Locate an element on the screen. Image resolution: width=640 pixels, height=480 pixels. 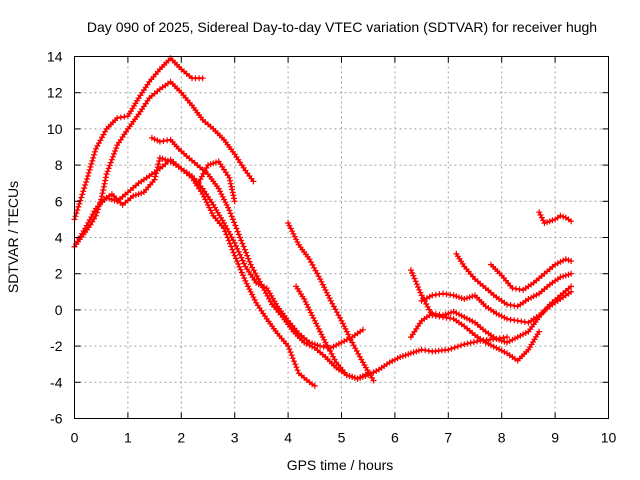
x-tick-label: 1 is located at coordinates (128, 438).